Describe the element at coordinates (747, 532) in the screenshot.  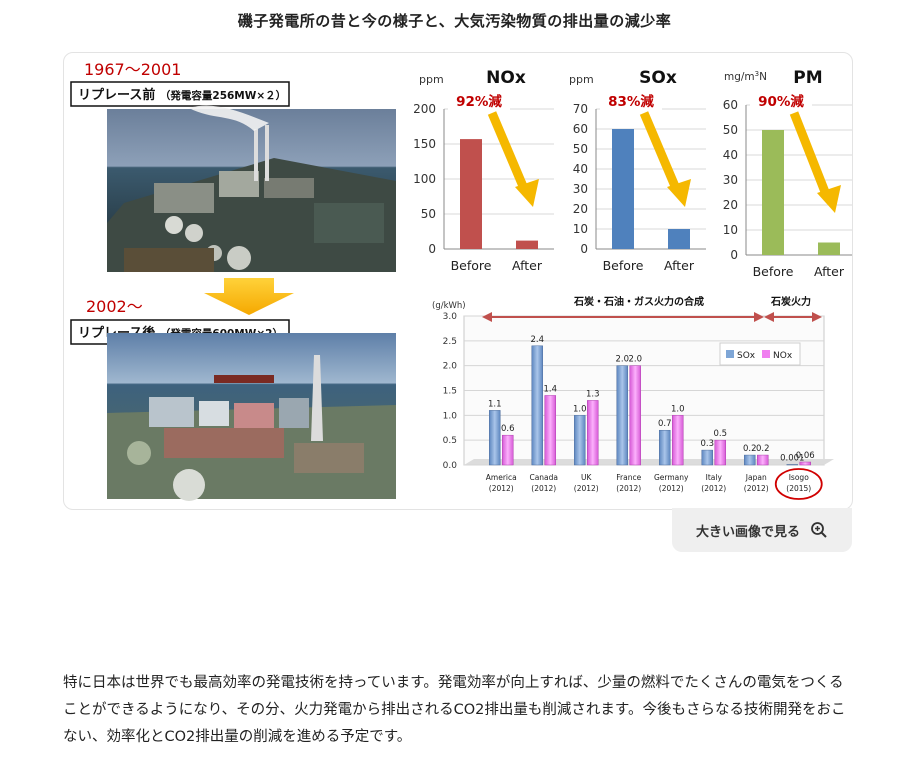
I see `enlarge-label: 大きい画像で見る` at that location.